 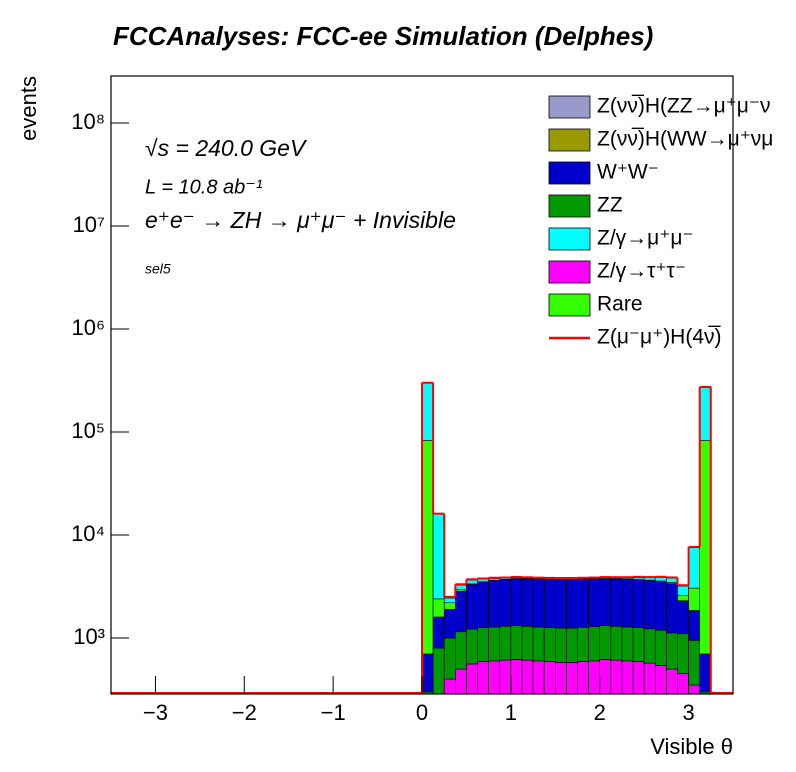 What do you see at coordinates (244, 712) in the screenshot?
I see `x-tick-label: −2` at bounding box center [244, 712].